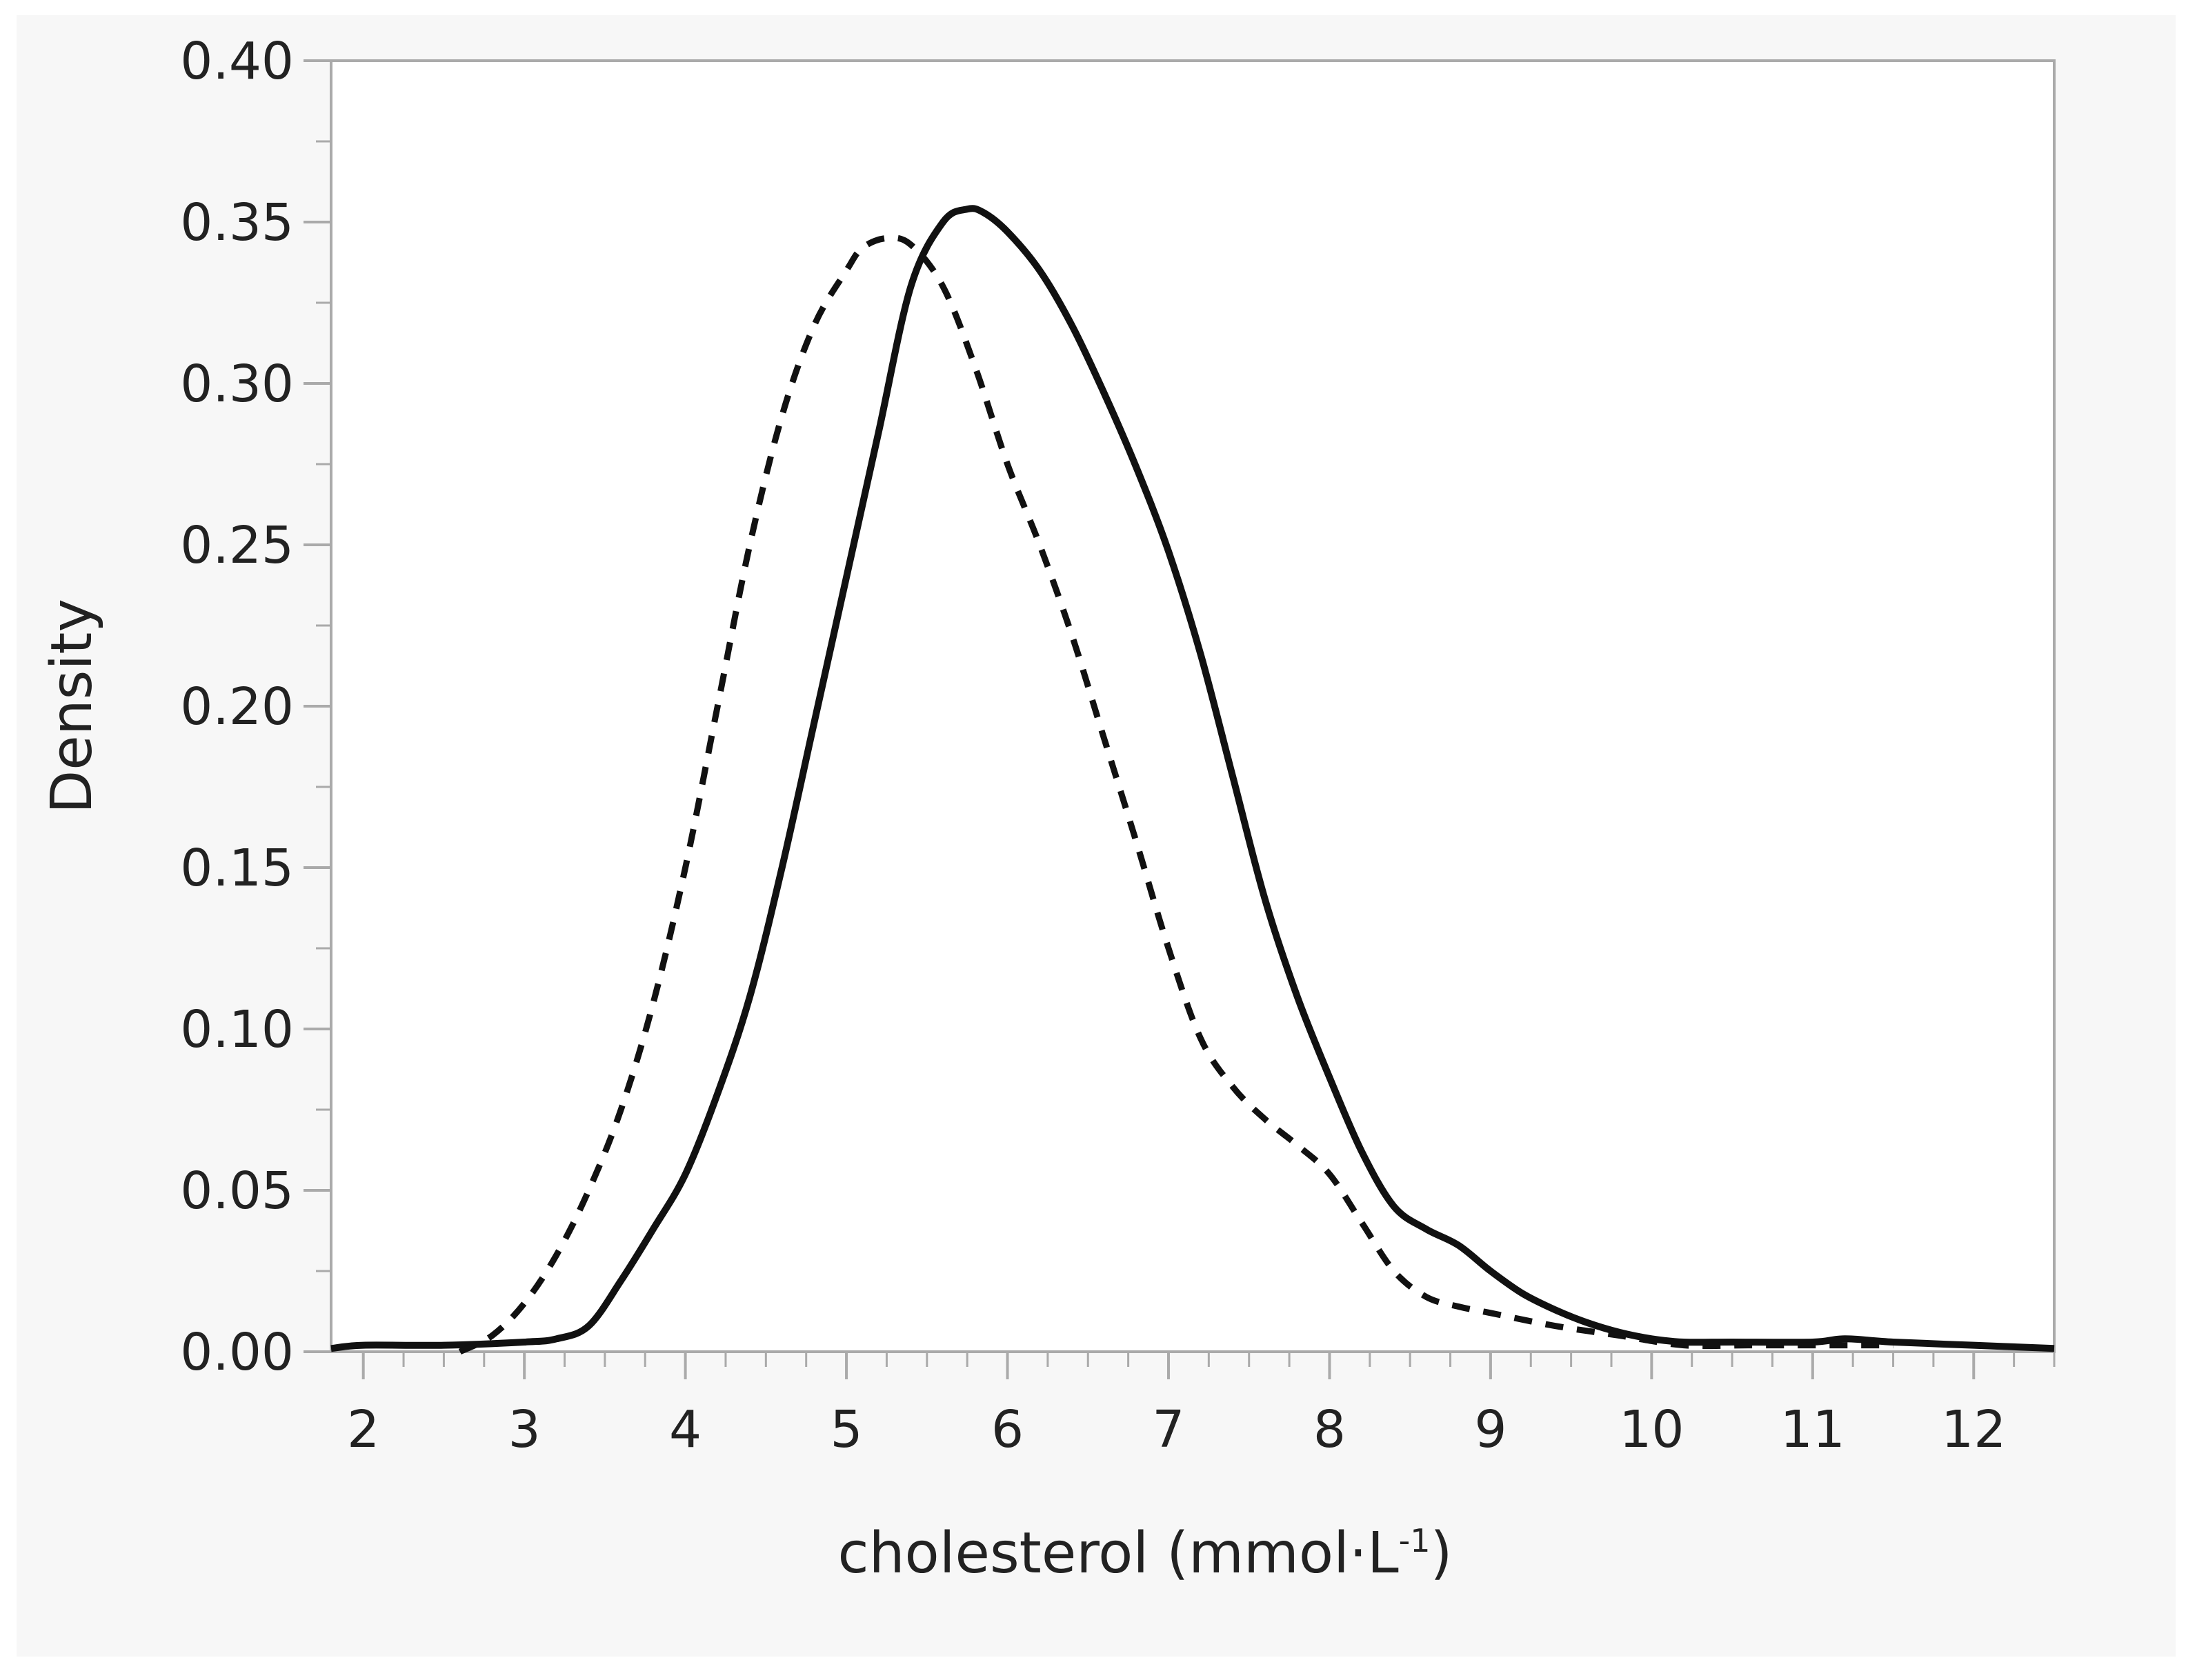 This screenshot has height=1680, width=2197. Describe the element at coordinates (847, 1430) in the screenshot. I see `x-tick-label: 5` at that location.